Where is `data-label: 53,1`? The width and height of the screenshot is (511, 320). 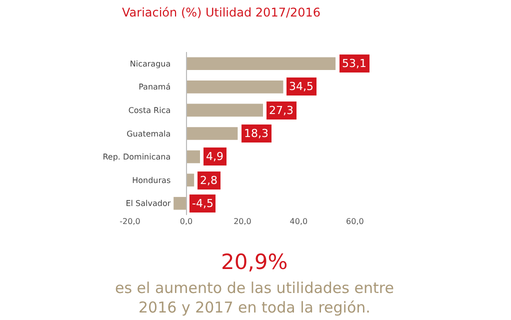 data-label: 53,1 is located at coordinates (354, 63).